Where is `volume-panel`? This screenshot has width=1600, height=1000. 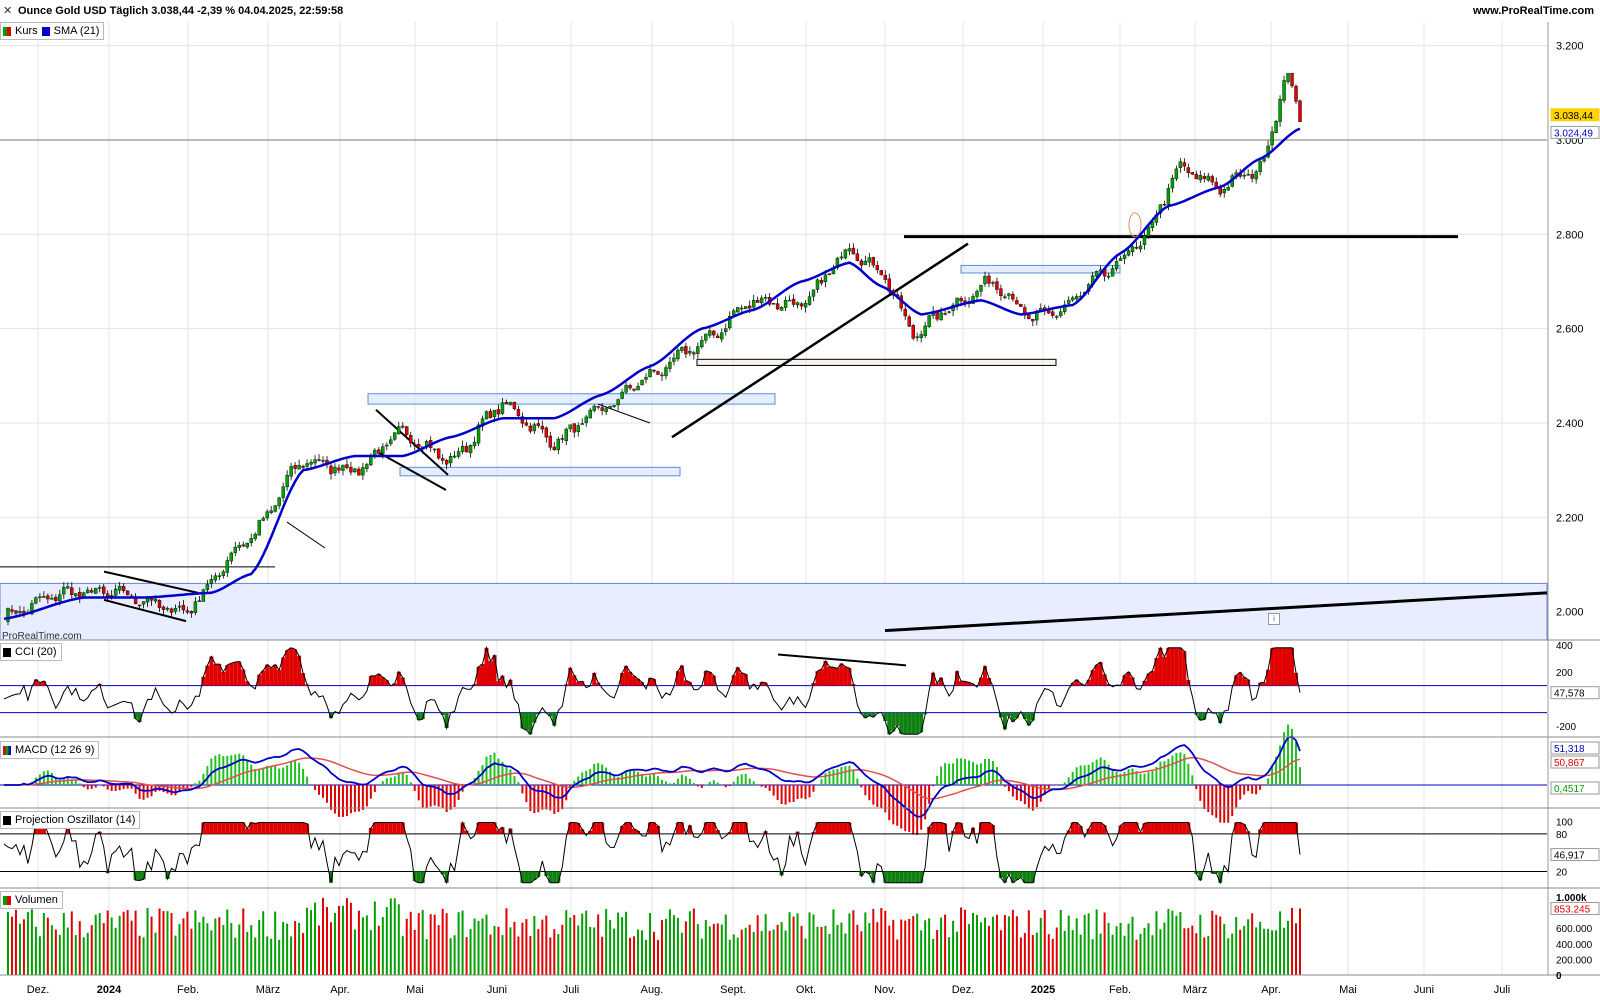 volume-panel is located at coordinates (653, 936).